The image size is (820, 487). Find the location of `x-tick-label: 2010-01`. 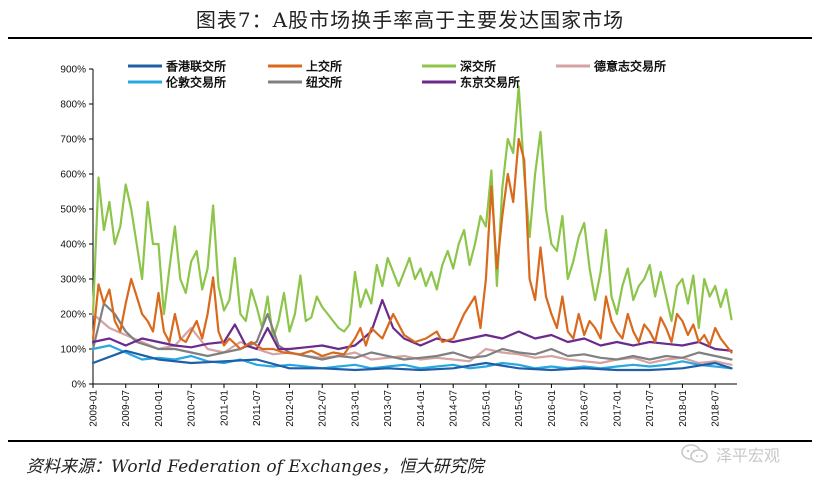

x-tick-label: 2010-01 is located at coordinates (159, 408).